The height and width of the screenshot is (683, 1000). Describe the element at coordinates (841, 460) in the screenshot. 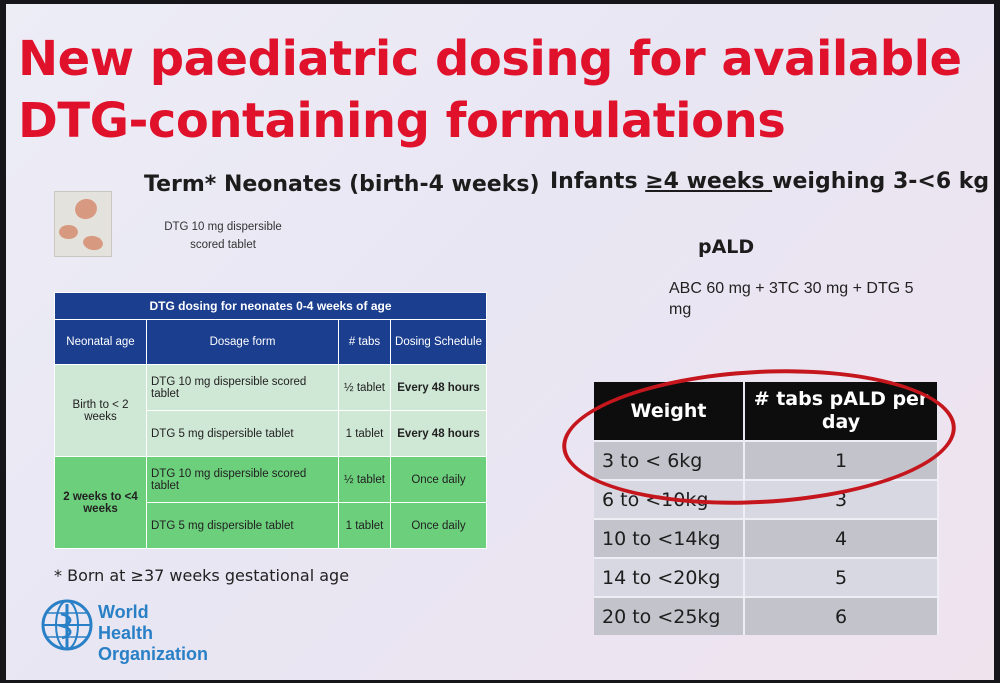

I see `tabs-cell: 1` at that location.